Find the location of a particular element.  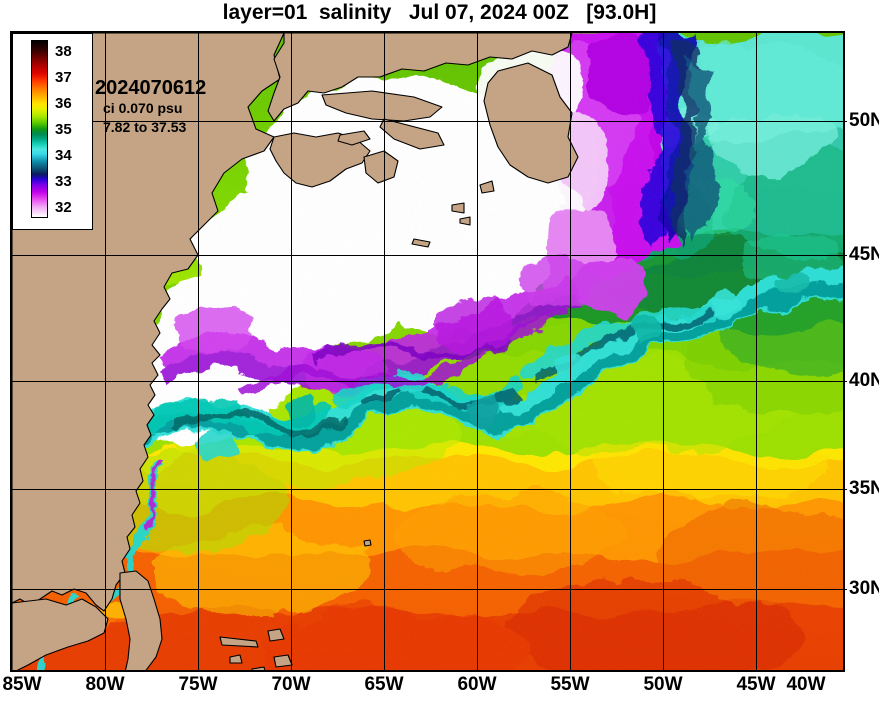

bahamas-islets is located at coordinates (256, 649).